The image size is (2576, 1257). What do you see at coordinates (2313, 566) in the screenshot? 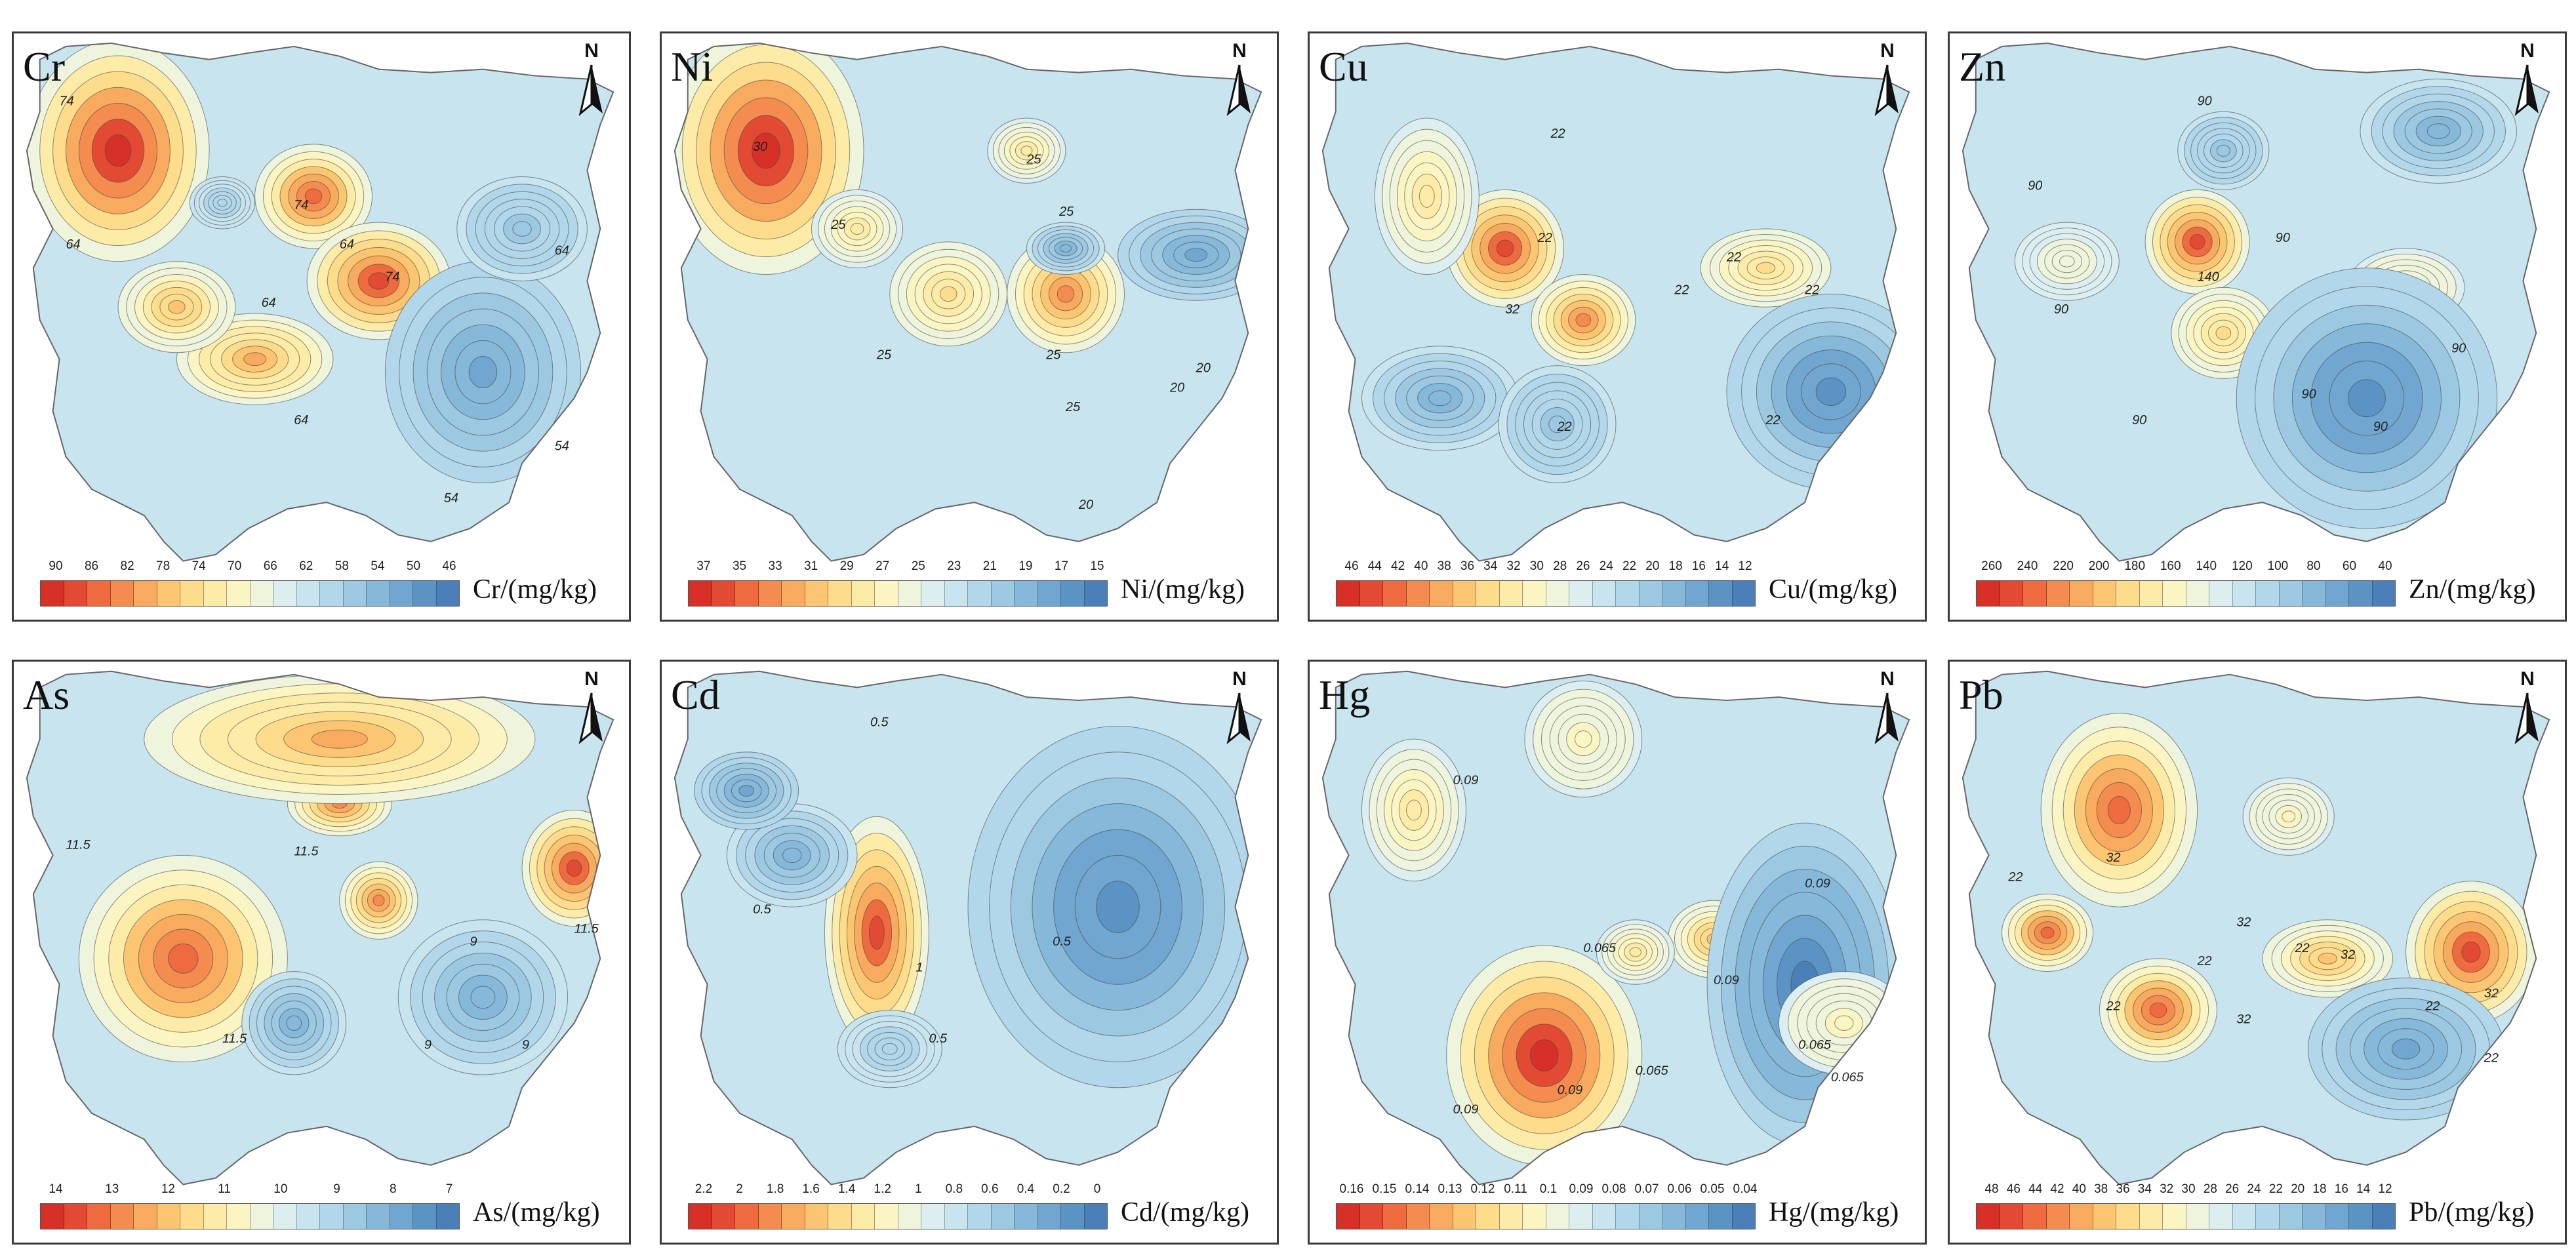
I see `legend-tick-label: 80` at bounding box center [2313, 566].